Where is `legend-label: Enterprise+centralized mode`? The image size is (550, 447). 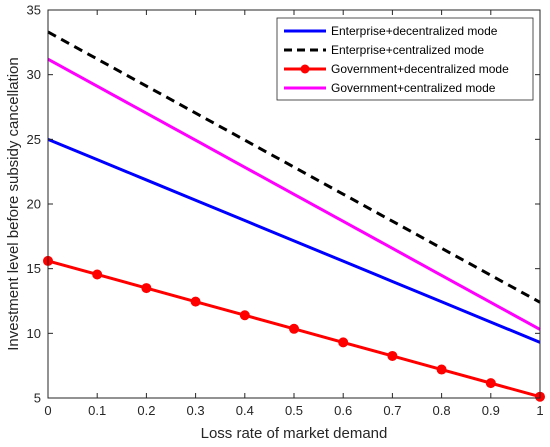
legend-label: Enterprise+centralized mode is located at coordinates (407, 50).